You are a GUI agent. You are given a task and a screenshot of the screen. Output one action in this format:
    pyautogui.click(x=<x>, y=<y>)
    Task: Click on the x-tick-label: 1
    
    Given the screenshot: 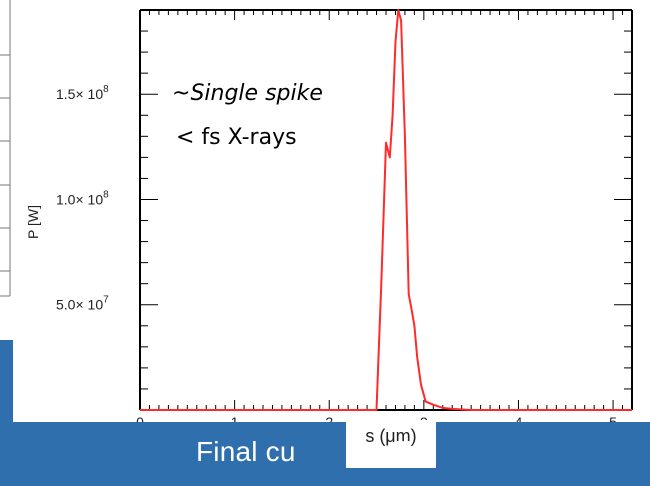 What is the action you would take?
    pyautogui.click(x=235, y=418)
    